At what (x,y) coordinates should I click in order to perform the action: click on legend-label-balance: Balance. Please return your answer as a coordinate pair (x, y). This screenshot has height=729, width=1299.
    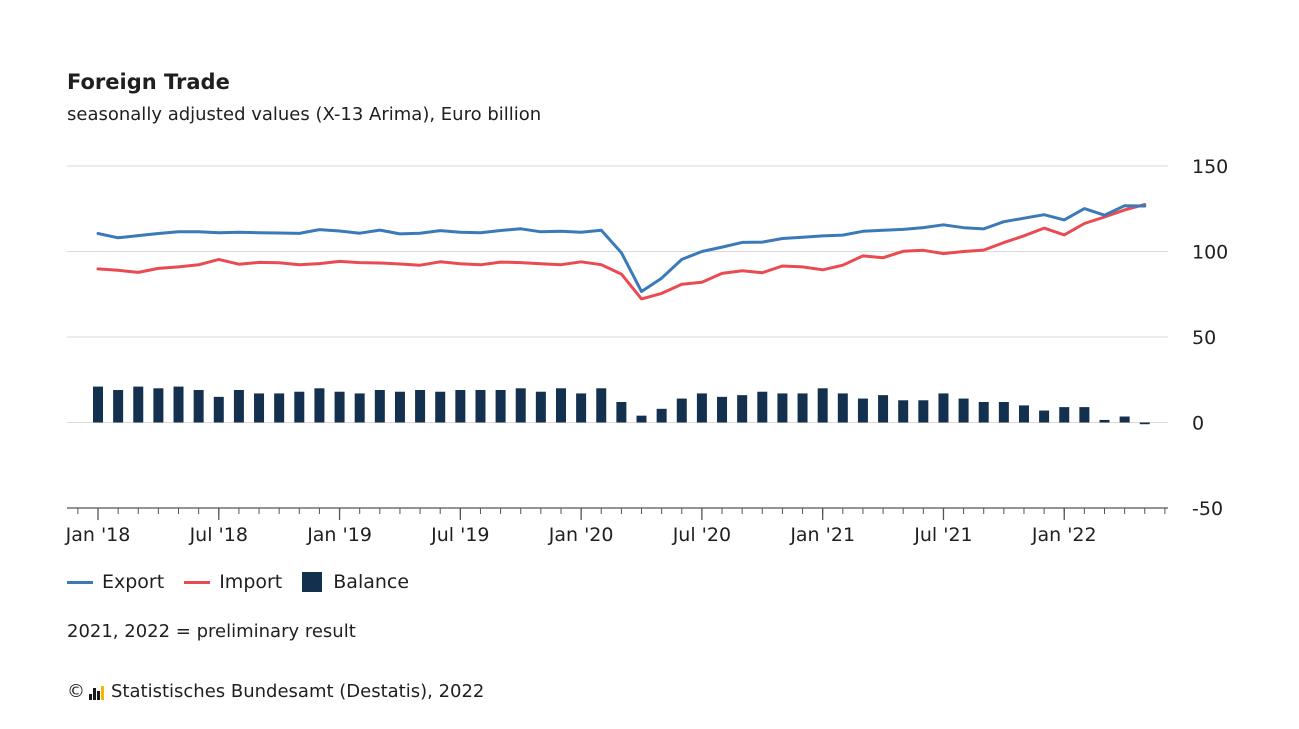
    Looking at the image, I should click on (371, 582).